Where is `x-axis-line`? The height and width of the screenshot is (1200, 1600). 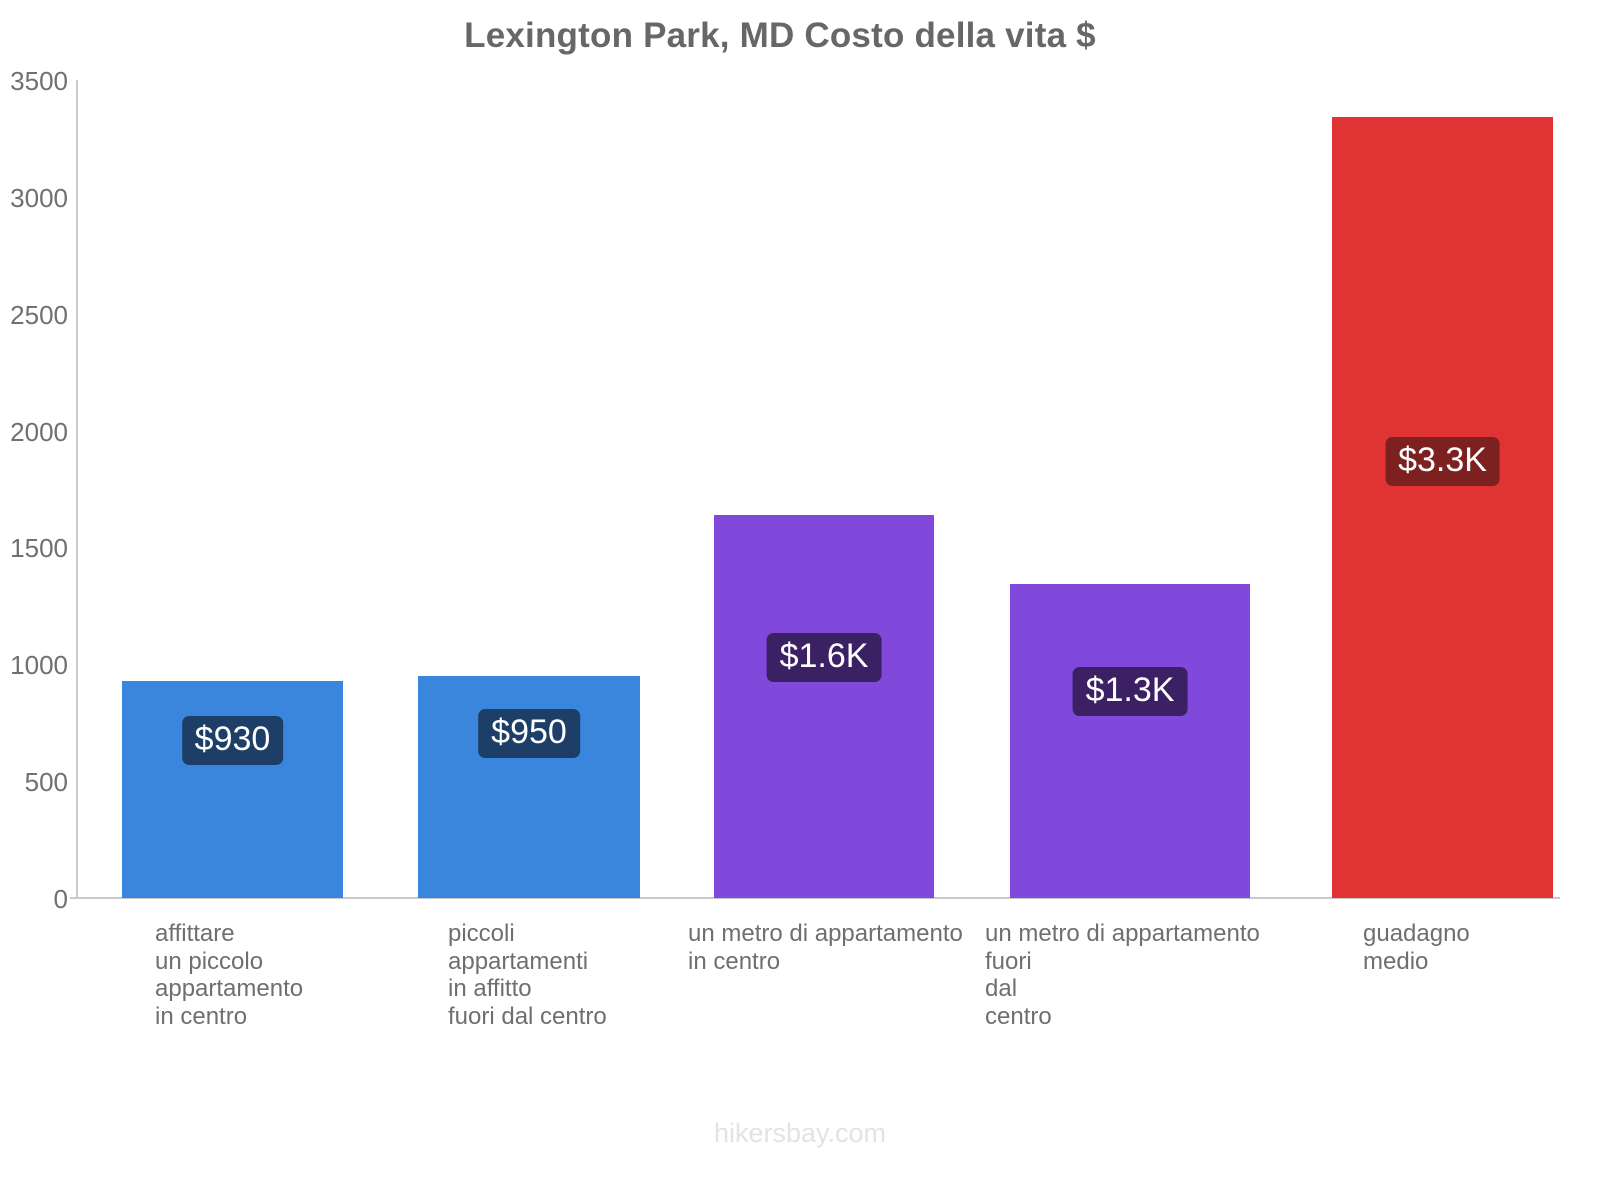
x-axis-line is located at coordinates (815, 898).